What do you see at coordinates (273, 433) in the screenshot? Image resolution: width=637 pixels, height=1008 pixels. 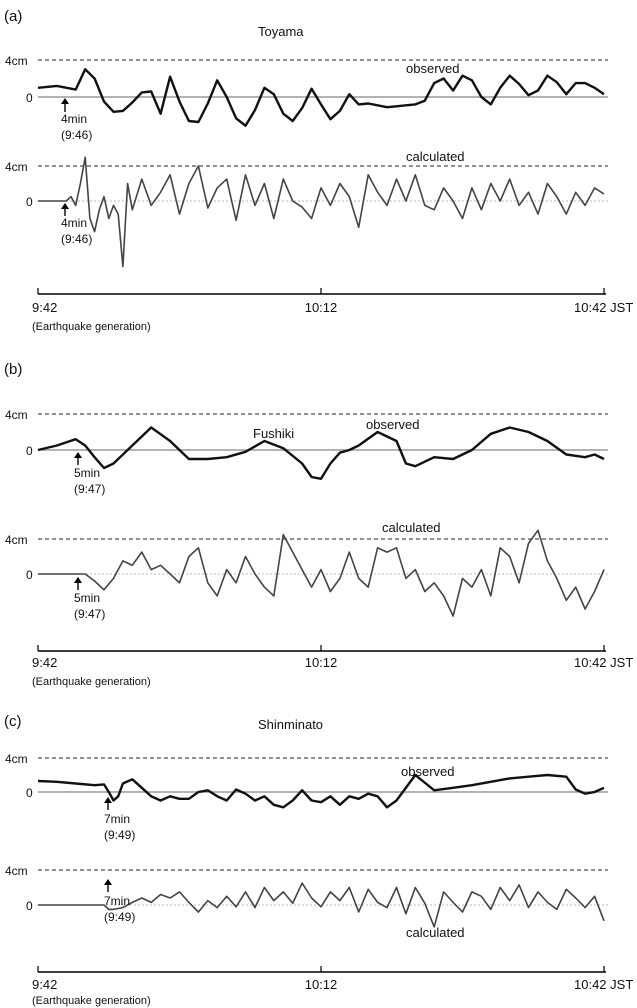 I see `panel-title: Fushiki` at bounding box center [273, 433].